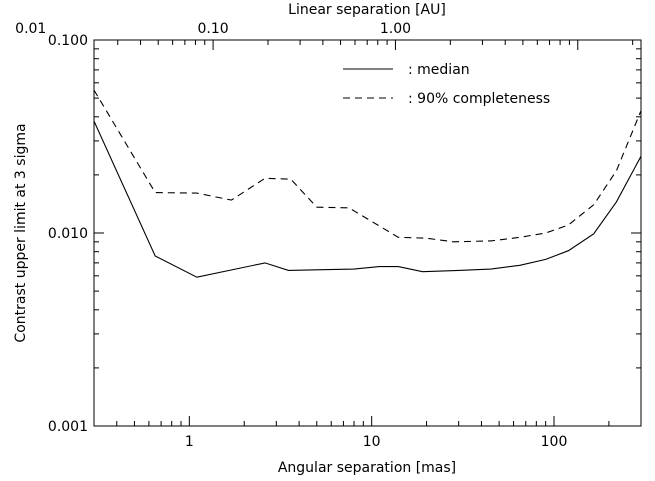  What do you see at coordinates (479, 99) in the screenshot?
I see `legend-label: : 90% completeness` at bounding box center [479, 99].